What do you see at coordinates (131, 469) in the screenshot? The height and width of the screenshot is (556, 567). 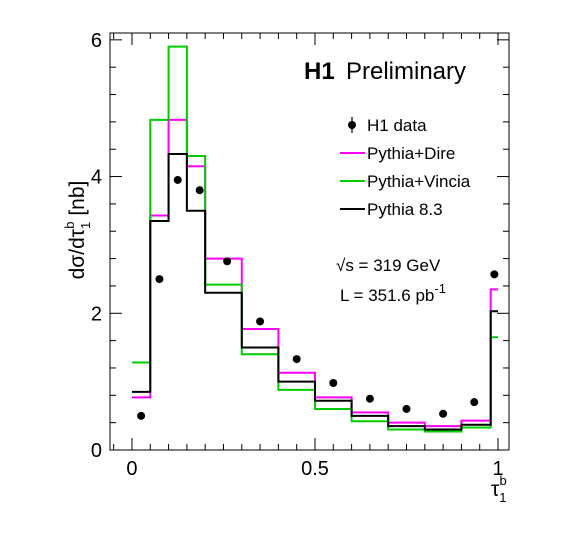 I see `x-tick-label: 0` at bounding box center [131, 469].